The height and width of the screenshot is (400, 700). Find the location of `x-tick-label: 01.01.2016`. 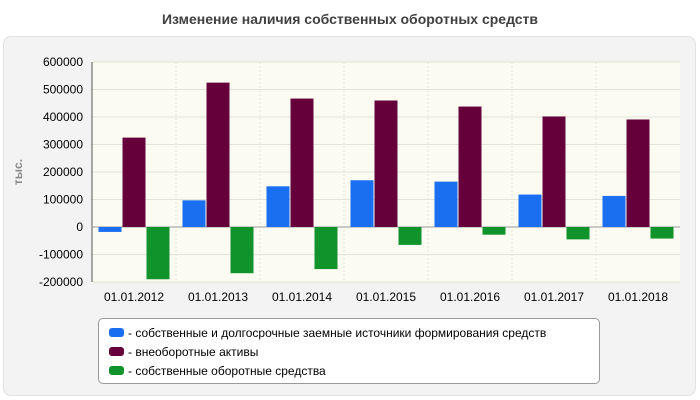

x-tick-label: 01.01.2016 is located at coordinates (470, 297).